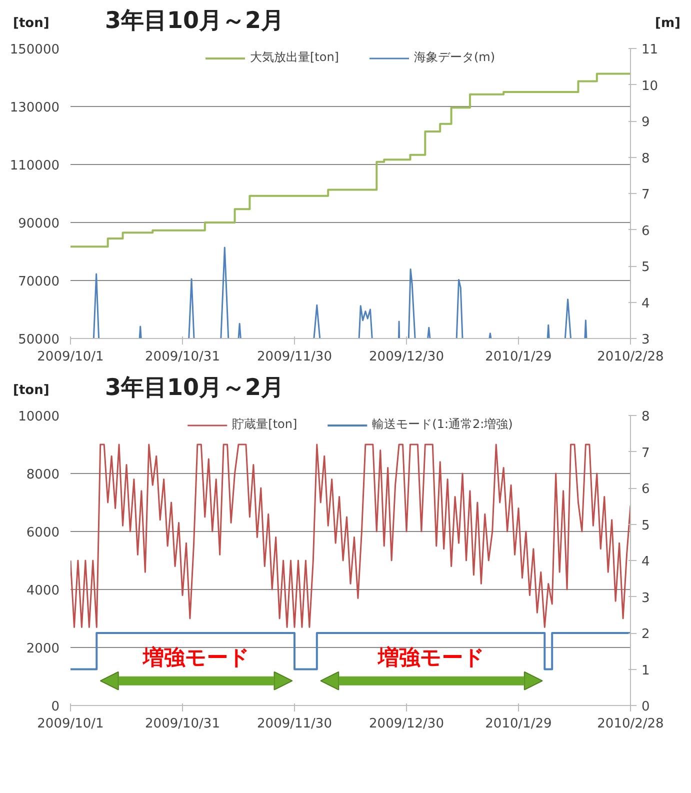  What do you see at coordinates (43, 591) in the screenshot?
I see `y-tick-label: 4000` at bounding box center [43, 591].